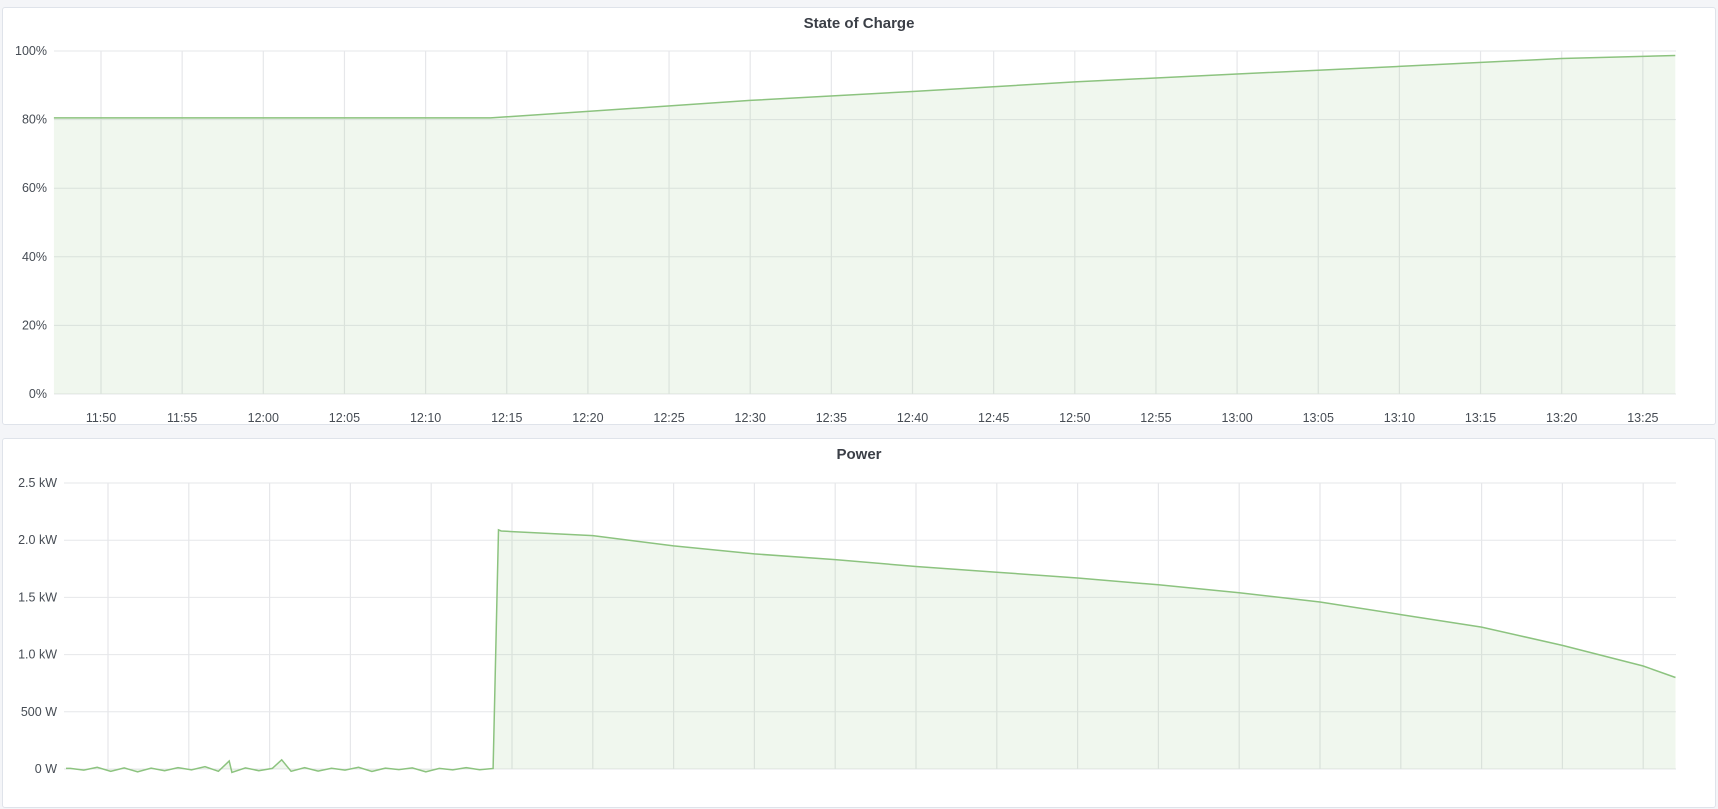 Image resolution: width=1718 pixels, height=809 pixels. What do you see at coordinates (1318, 418) in the screenshot?
I see `x-tick-label: 13:05` at bounding box center [1318, 418].